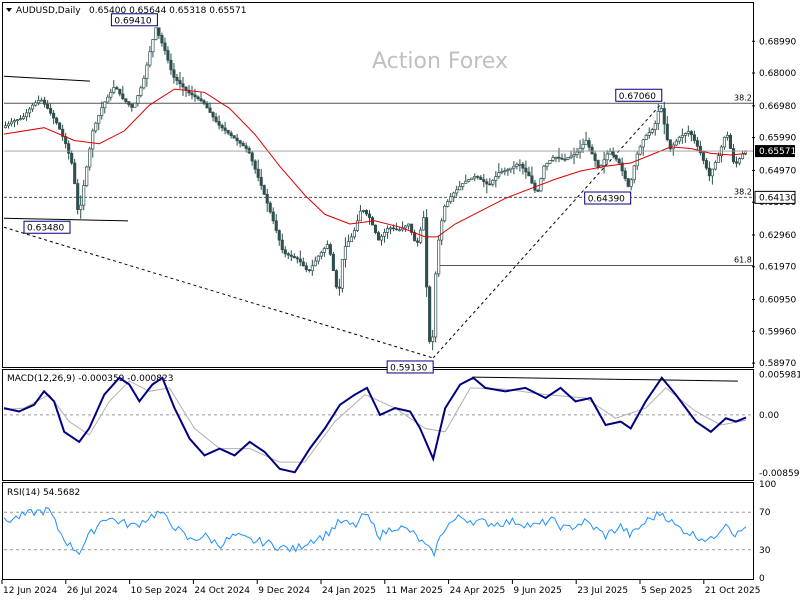  I want to click on price-tick-label: 0.68990, so click(777, 42).